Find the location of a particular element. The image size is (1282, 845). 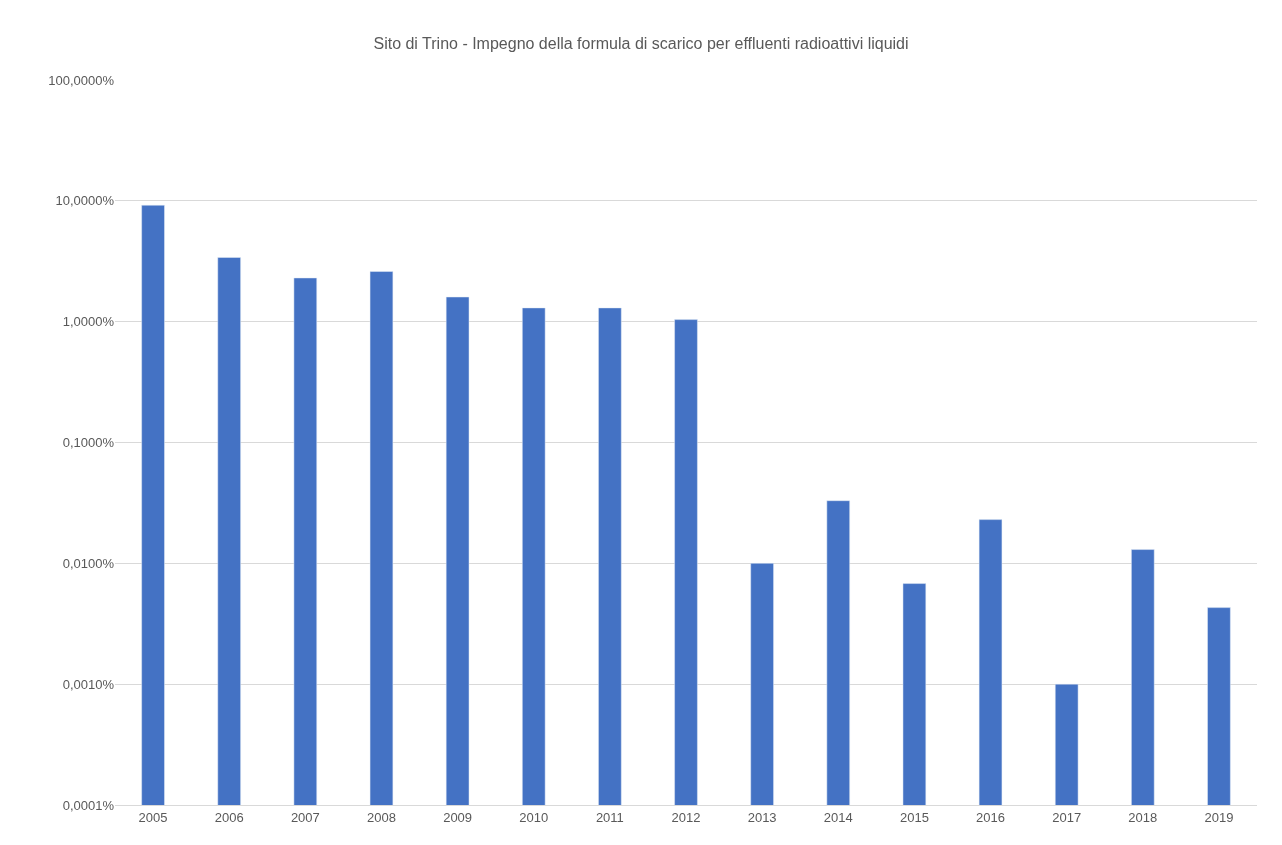

x-tick-label: 2019 is located at coordinates (1219, 817).